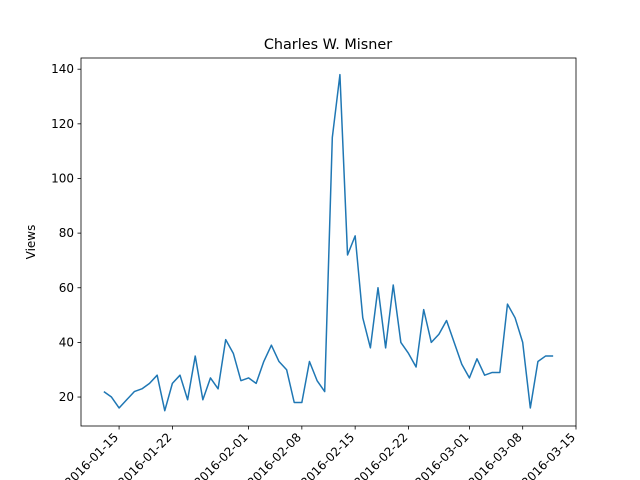 The width and height of the screenshot is (640, 480). Describe the element at coordinates (66, 233) in the screenshot. I see `y-tick-label: 80` at that location.